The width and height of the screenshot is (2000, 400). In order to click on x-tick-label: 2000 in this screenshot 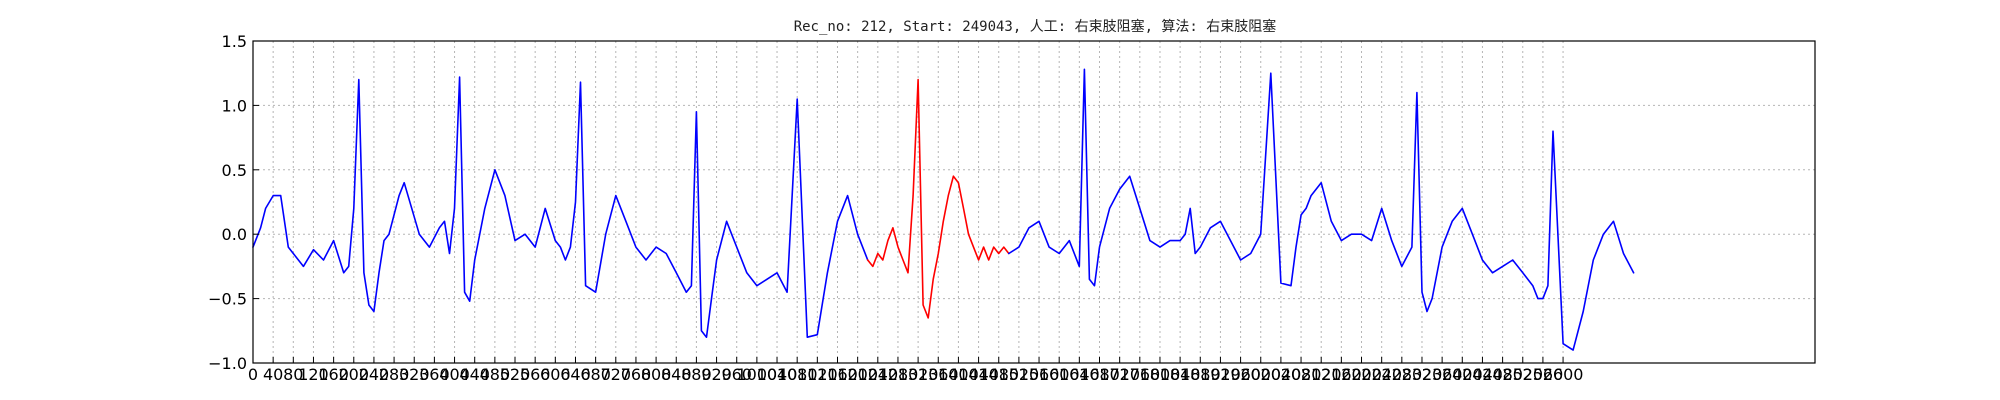, I will do `click(1260, 374)`.